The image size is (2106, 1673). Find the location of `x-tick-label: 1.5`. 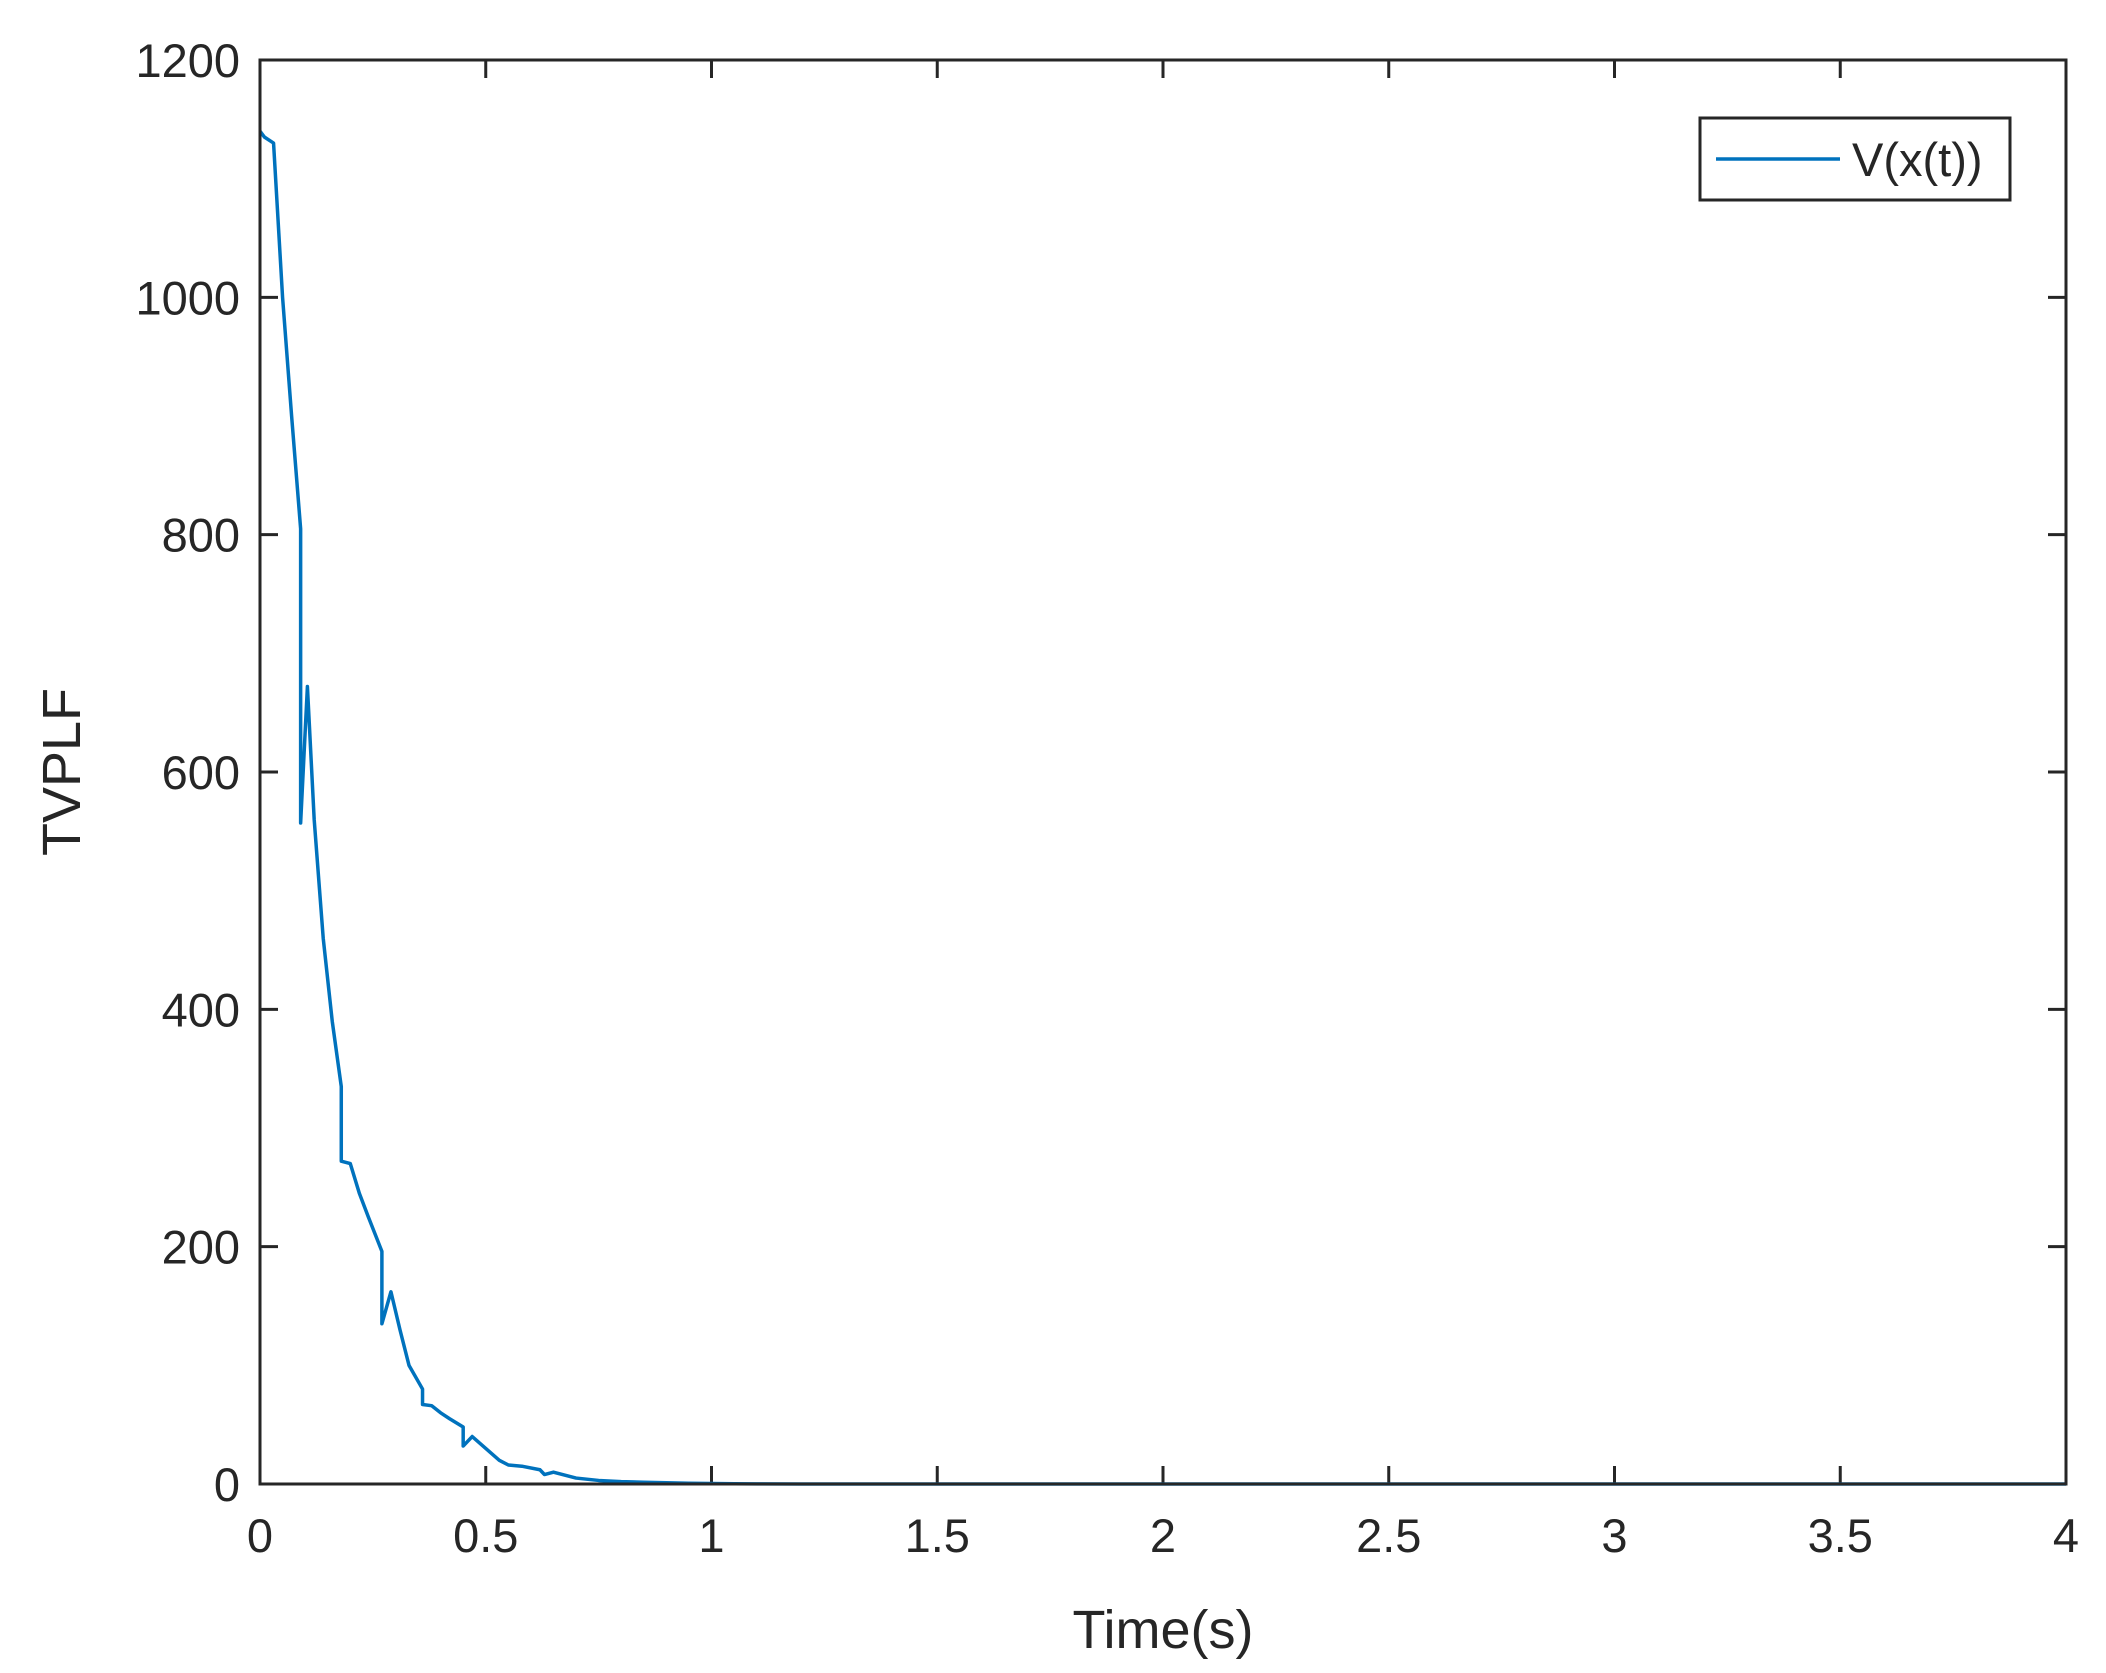

x-tick-label: 1.5 is located at coordinates (937, 1535).